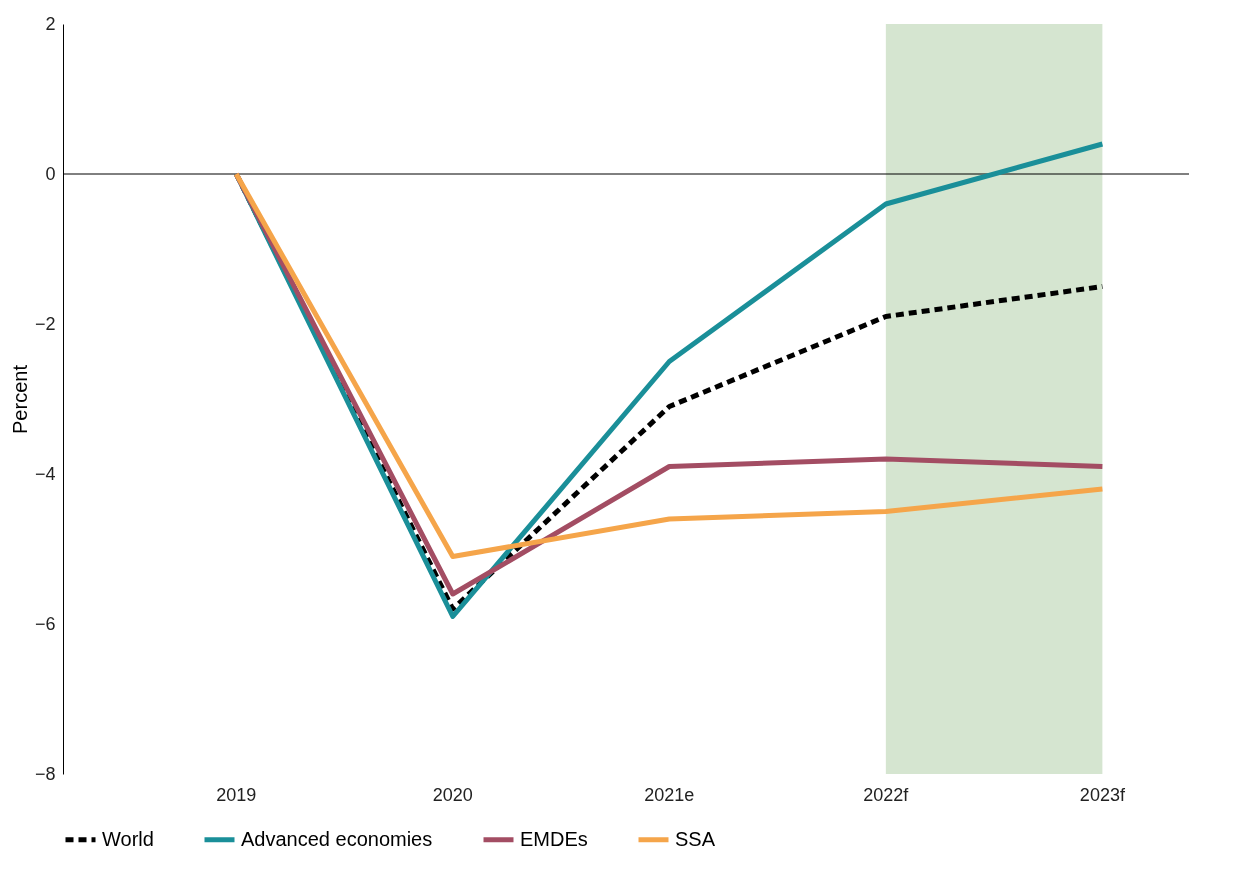 This screenshot has height=873, width=1235. I want to click on x-tick-label: 2023f, so click(1102, 794).